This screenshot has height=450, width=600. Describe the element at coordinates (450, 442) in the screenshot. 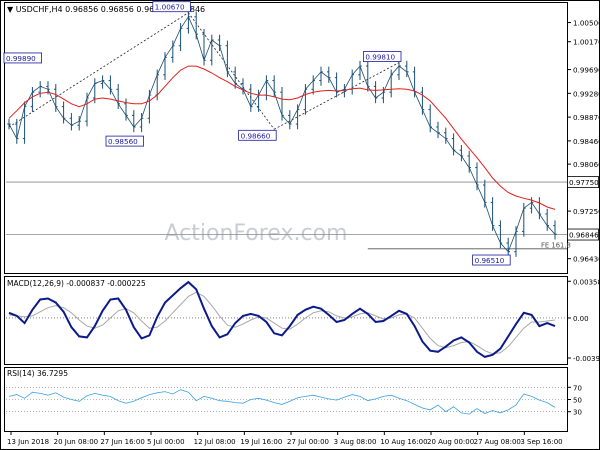

I see `time-tick-label: 20 Aug 00:00` at that location.